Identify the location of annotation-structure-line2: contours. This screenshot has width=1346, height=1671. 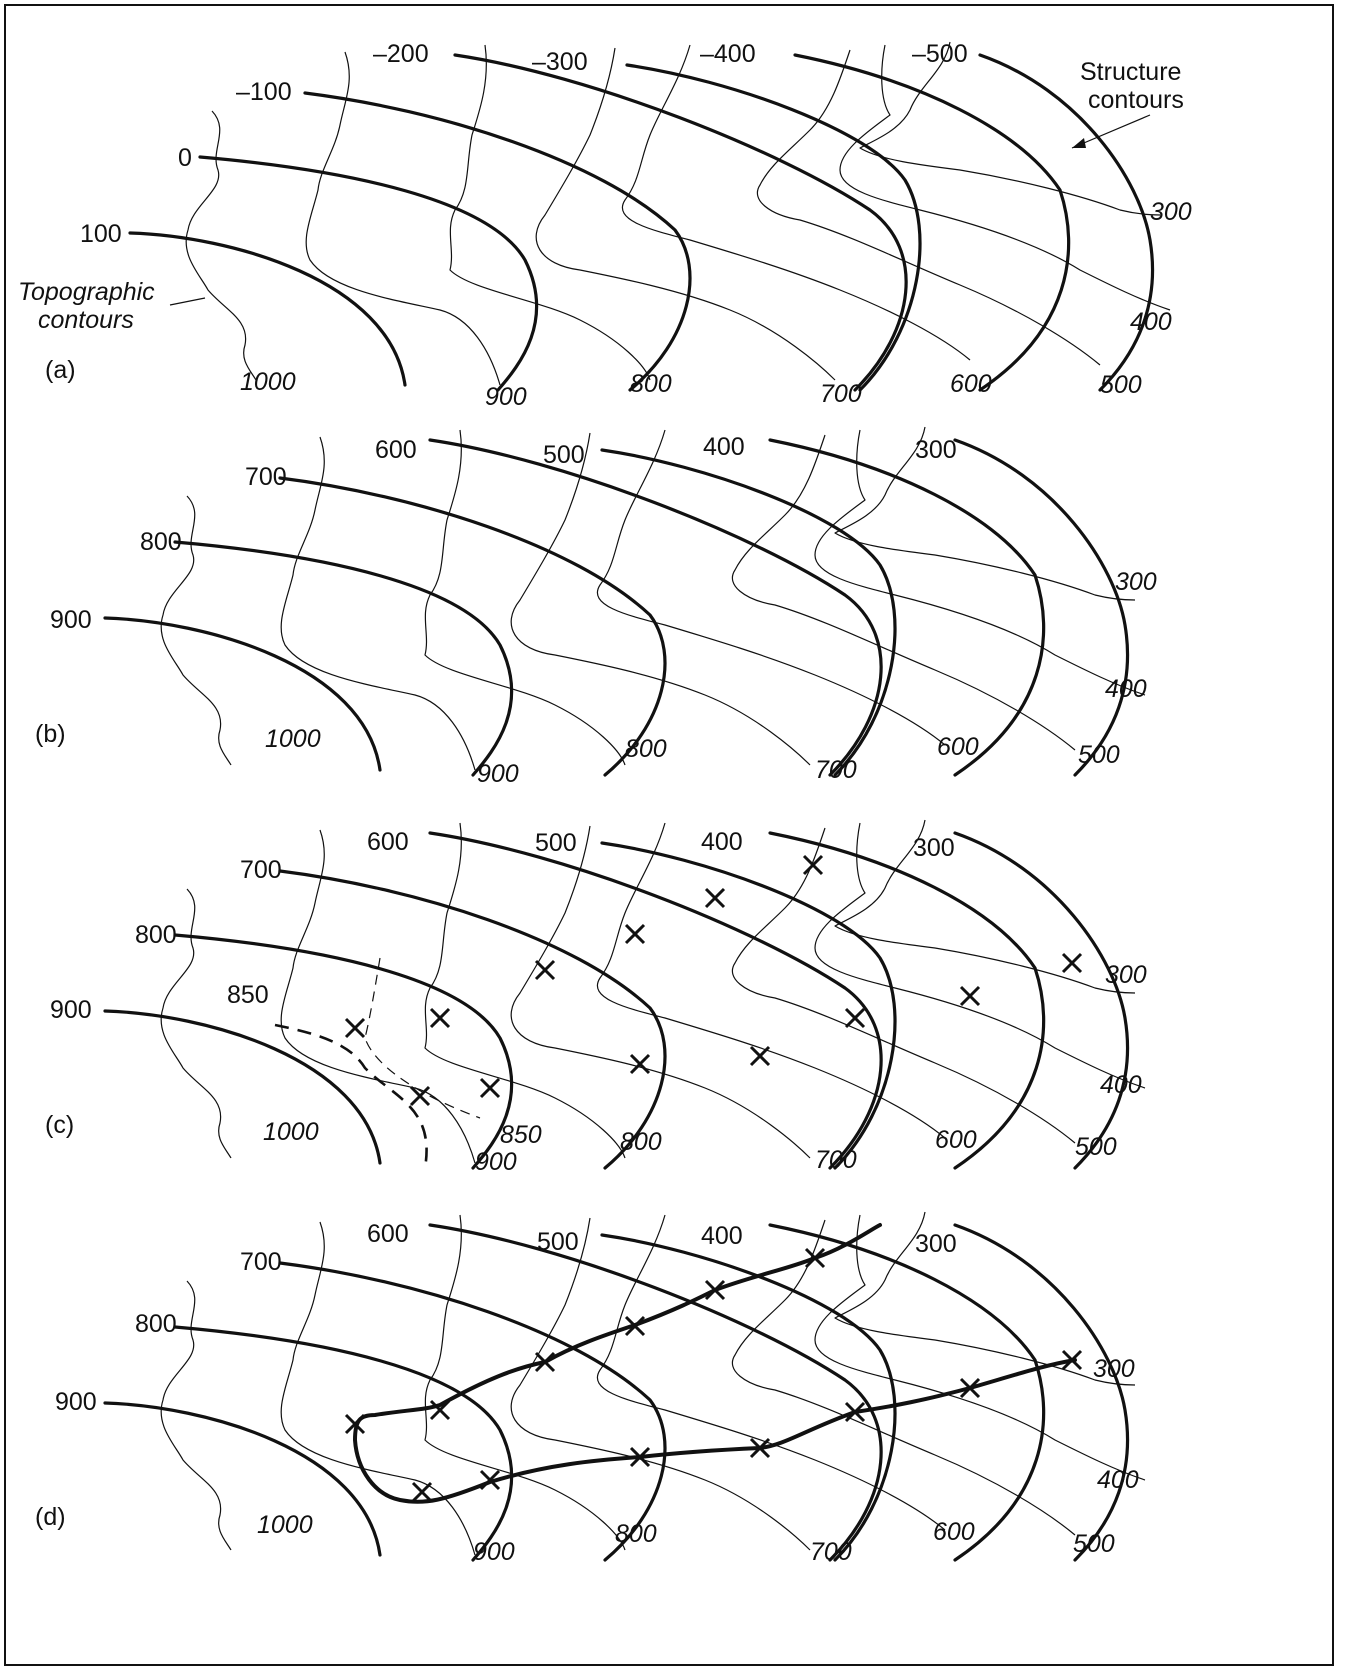
(1136, 100).